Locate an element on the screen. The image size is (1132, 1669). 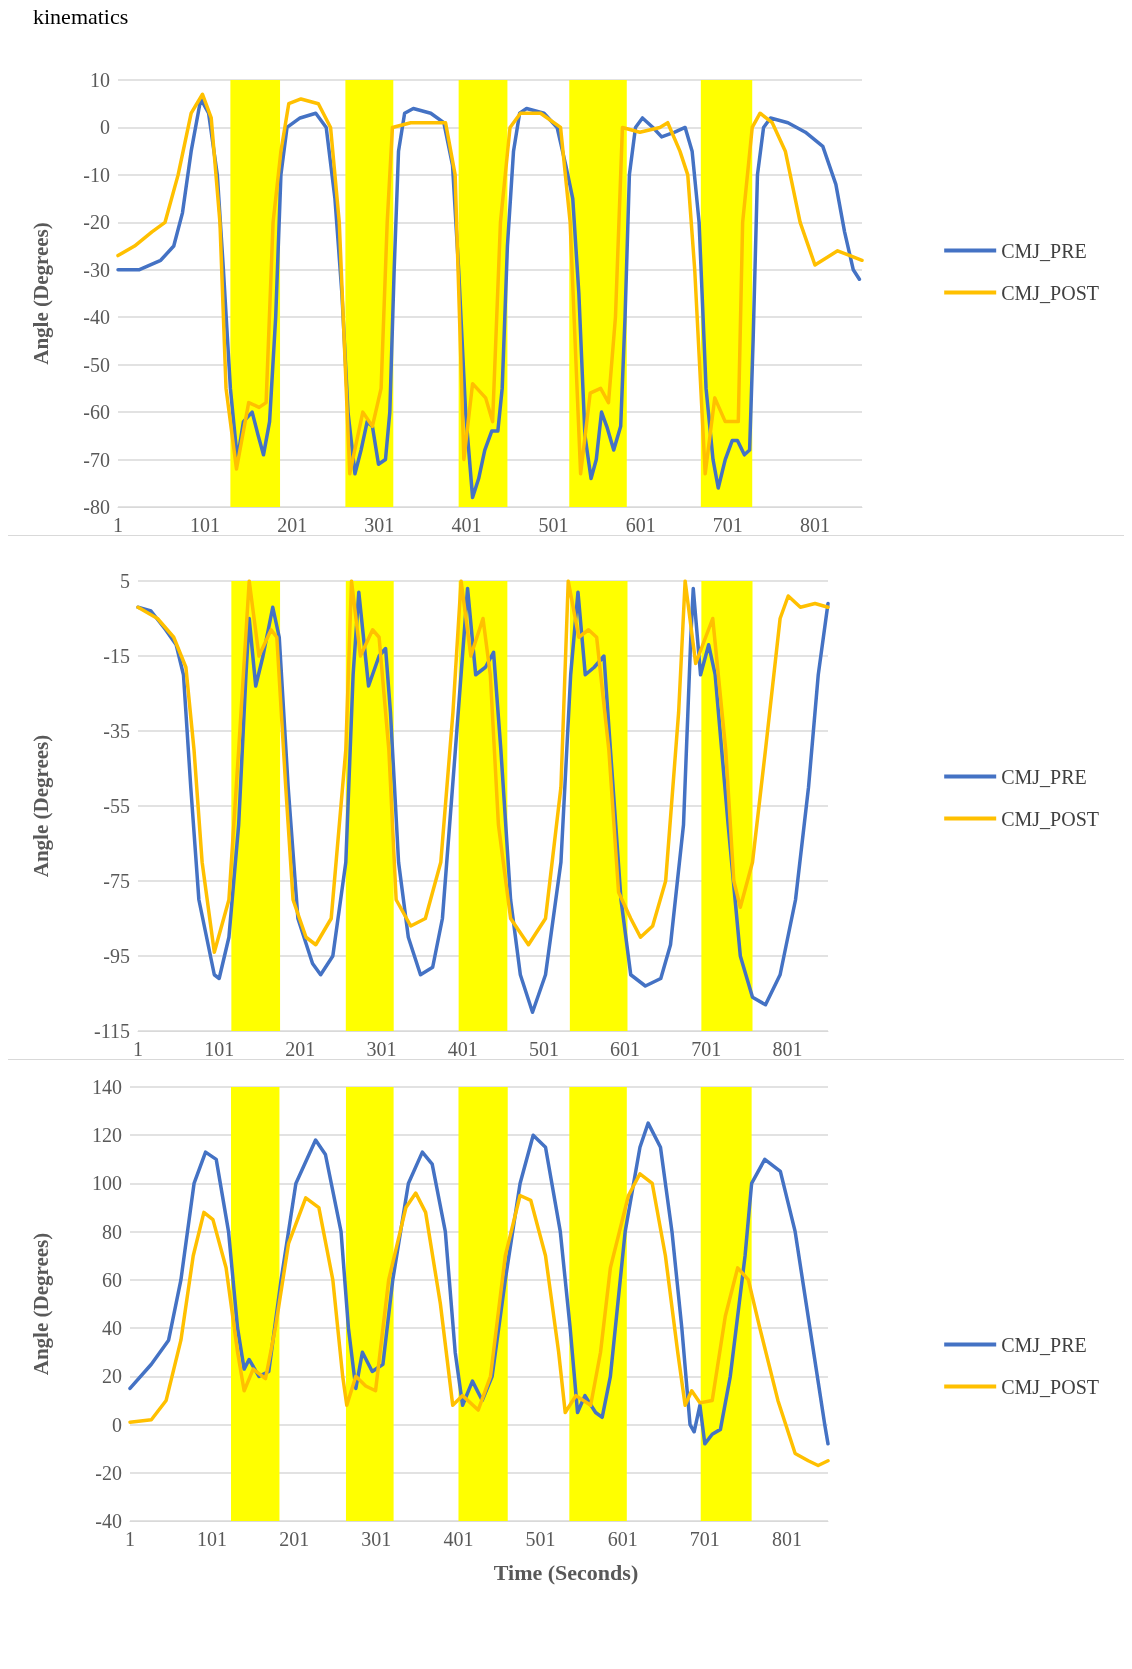
y-tick-label: 40 is located at coordinates (112, 1328).